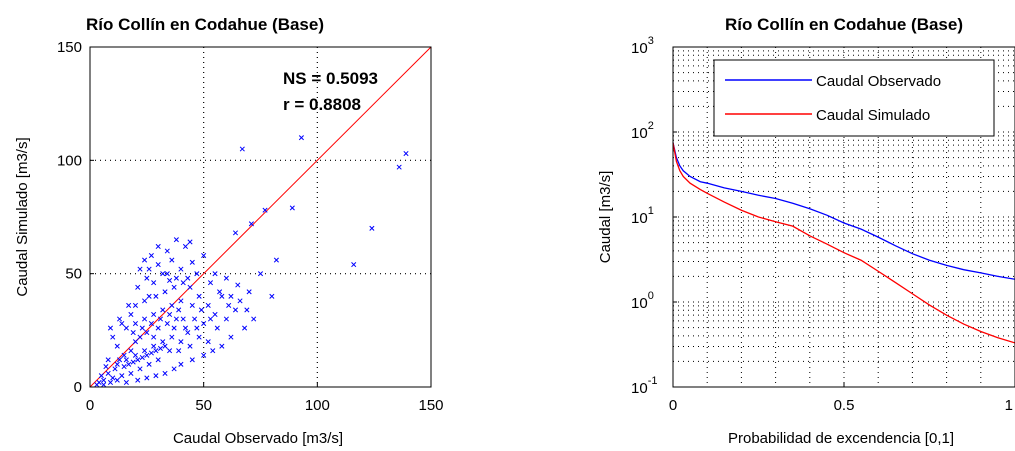  What do you see at coordinates (844, 24) in the screenshot?
I see `duration-chart-title: Río Collín en Codahue (Base)` at bounding box center [844, 24].